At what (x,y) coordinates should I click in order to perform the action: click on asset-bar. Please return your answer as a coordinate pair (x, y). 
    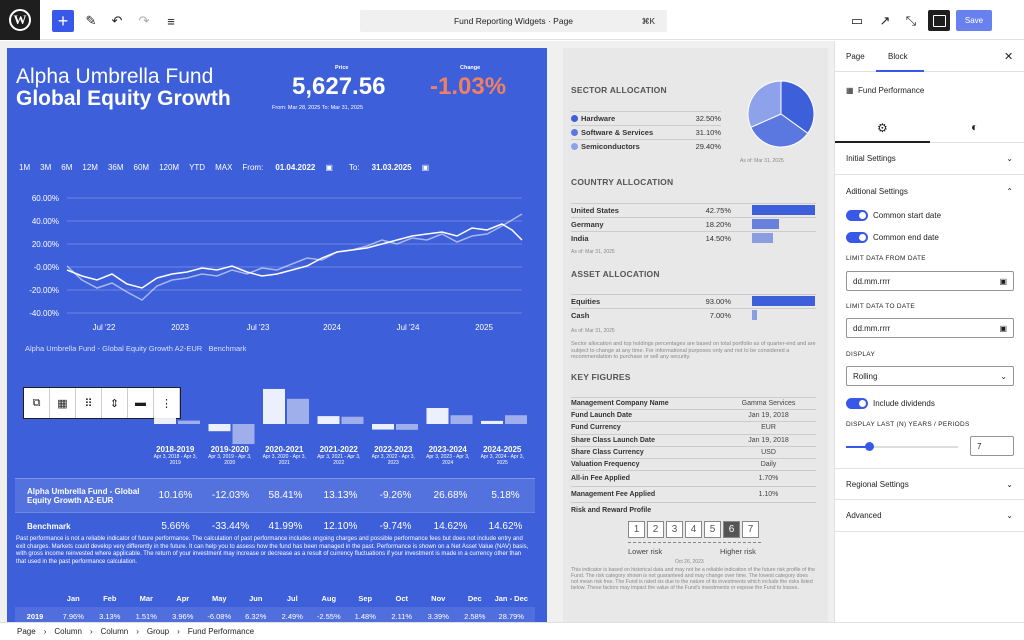
    Looking at the image, I should click on (754, 315).